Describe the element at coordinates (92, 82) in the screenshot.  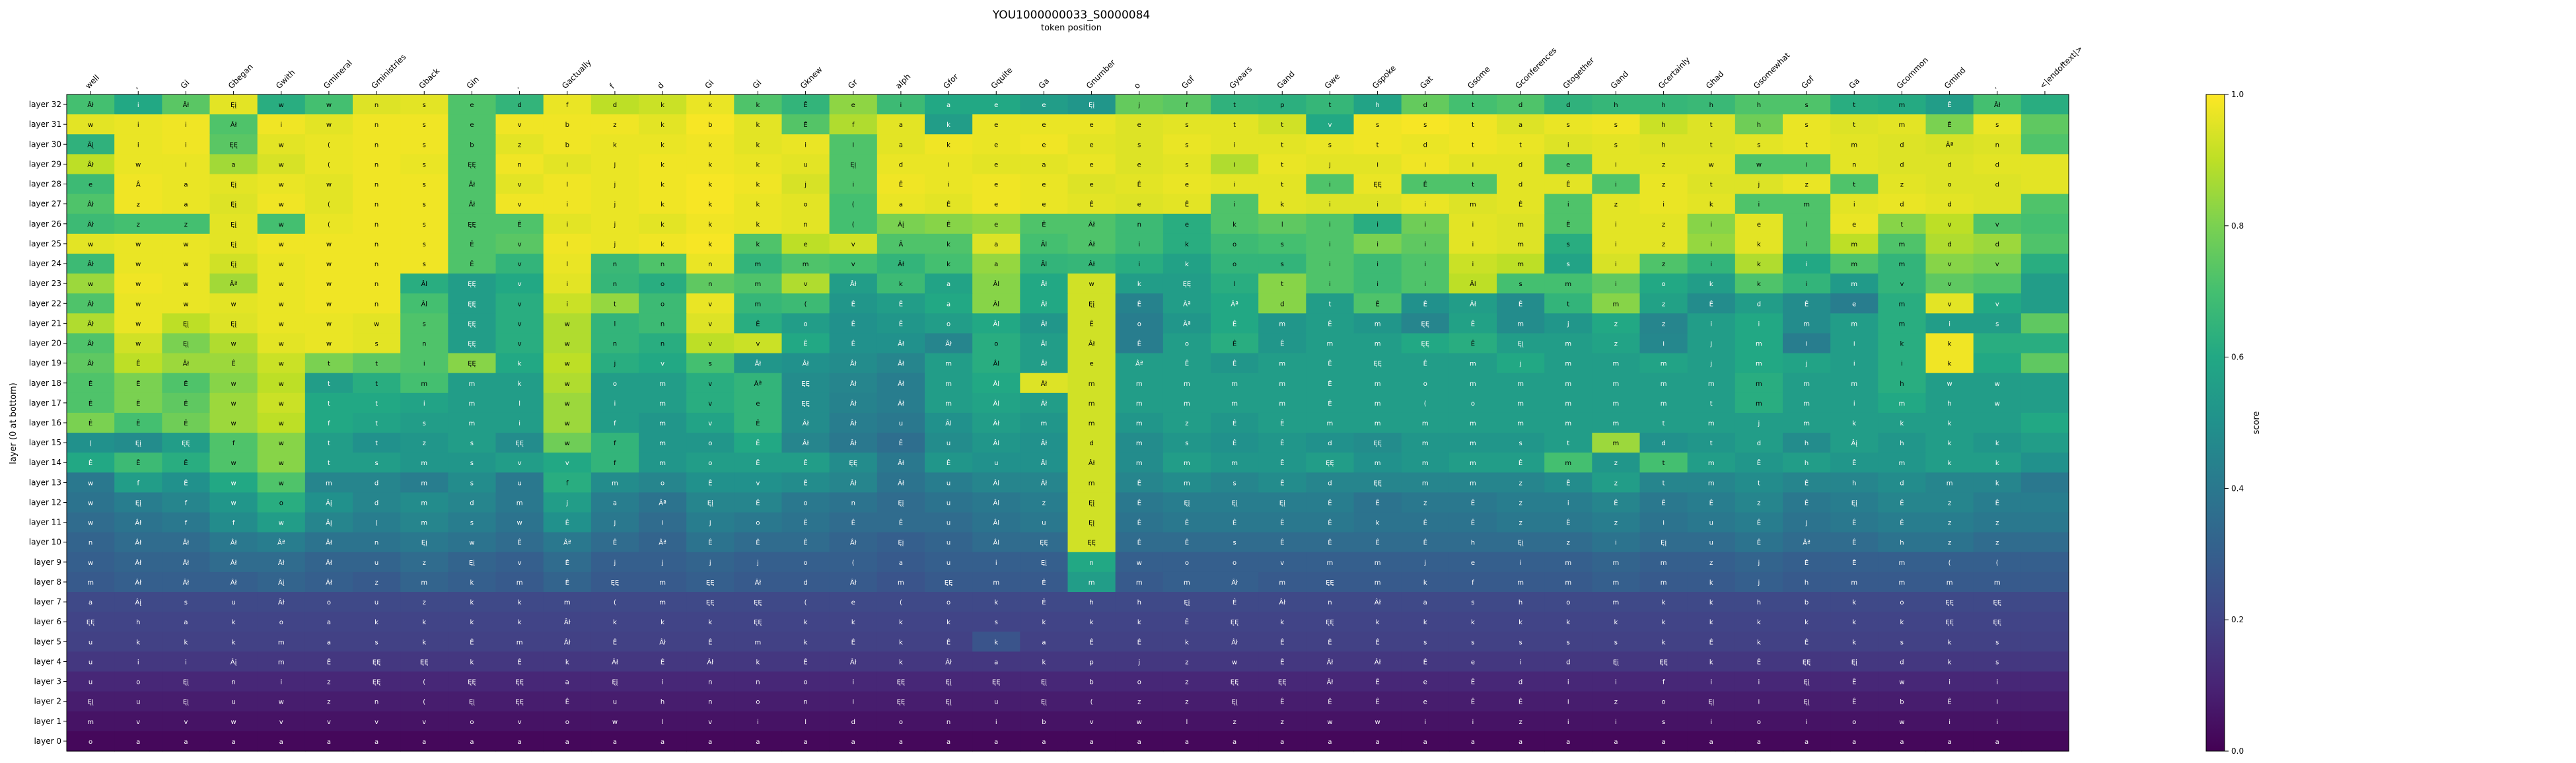
I see `x-tick-label: well` at that location.